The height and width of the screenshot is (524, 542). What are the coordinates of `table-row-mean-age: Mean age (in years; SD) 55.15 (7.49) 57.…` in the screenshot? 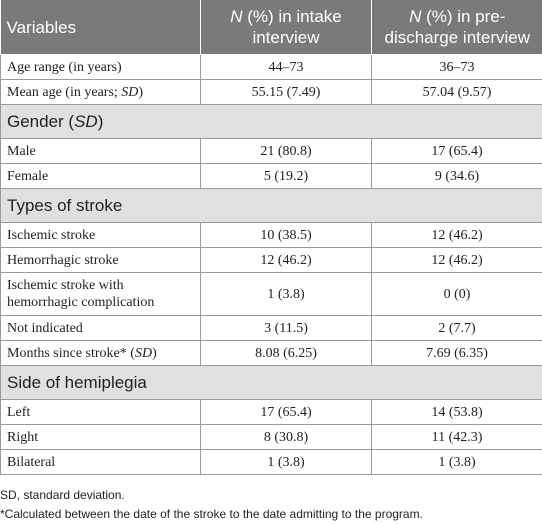 It's located at (271, 92).